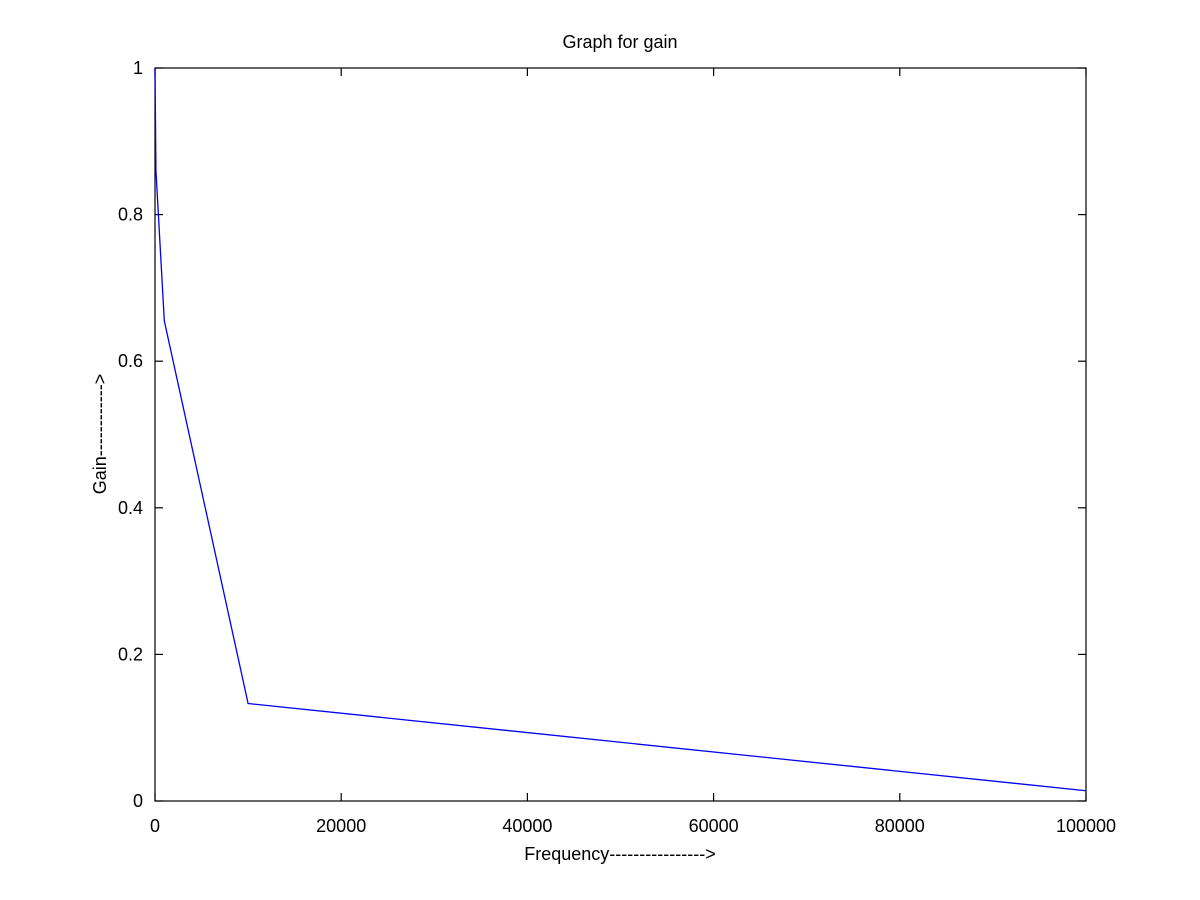 The width and height of the screenshot is (1200, 900). Describe the element at coordinates (130, 361) in the screenshot. I see `y-tick-label: 0.6` at that location.